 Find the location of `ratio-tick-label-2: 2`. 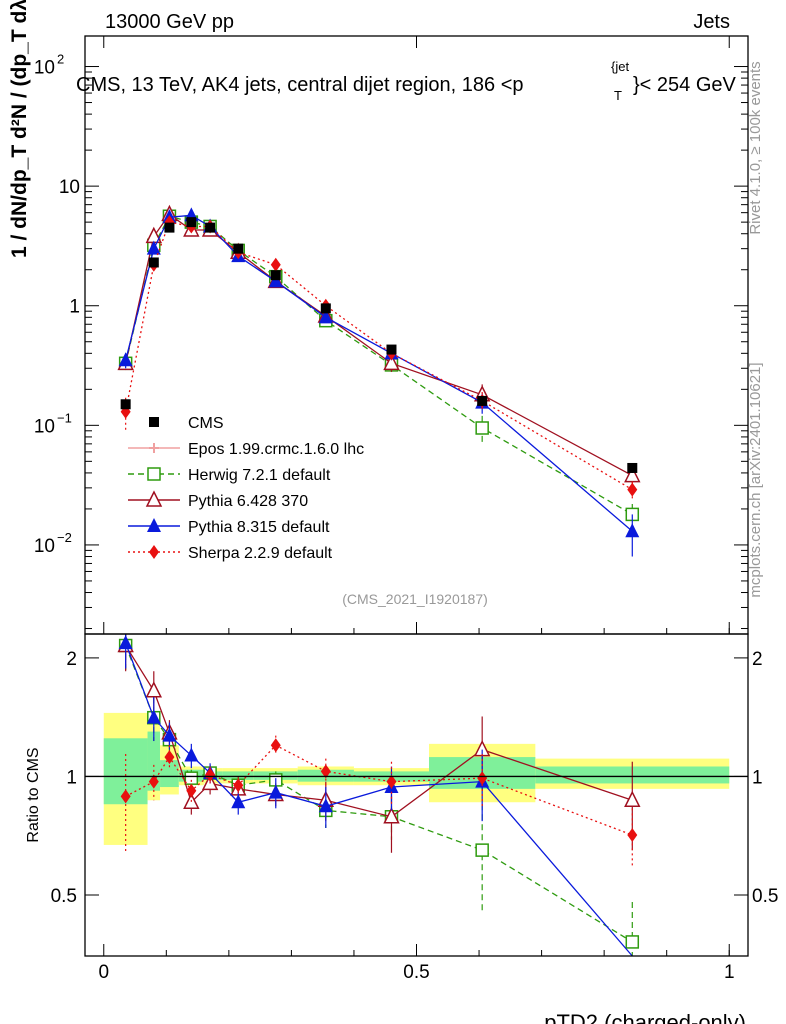

ratio-tick-label-2: 2 is located at coordinates (71, 659).